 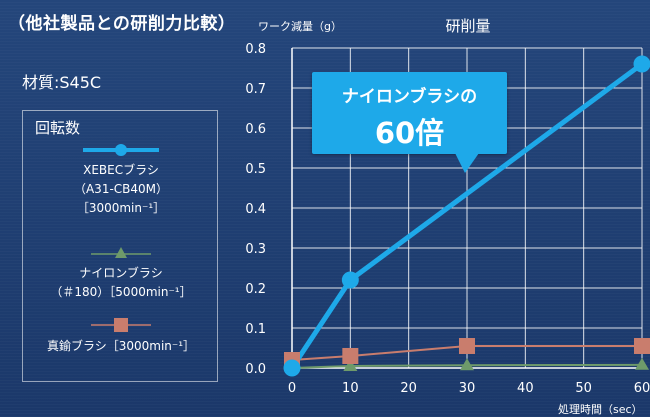 What do you see at coordinates (255, 169) in the screenshot?
I see `y-tick-label-5: 0.5` at bounding box center [255, 169].